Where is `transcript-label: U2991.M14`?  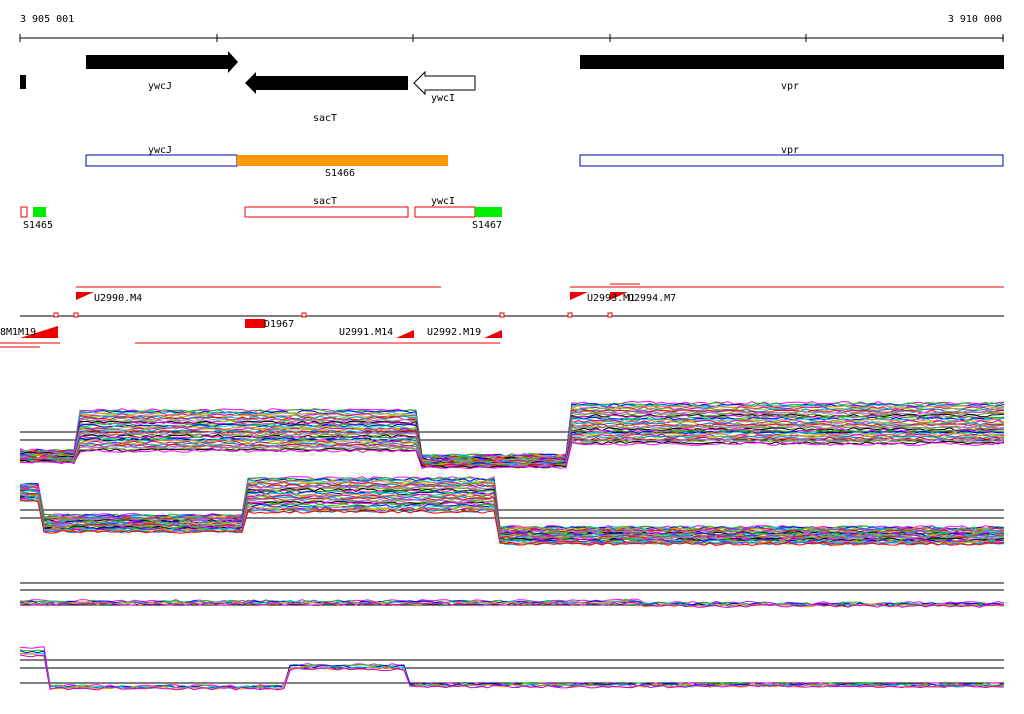
transcript-label: U2991.M14 is located at coordinates (366, 332).